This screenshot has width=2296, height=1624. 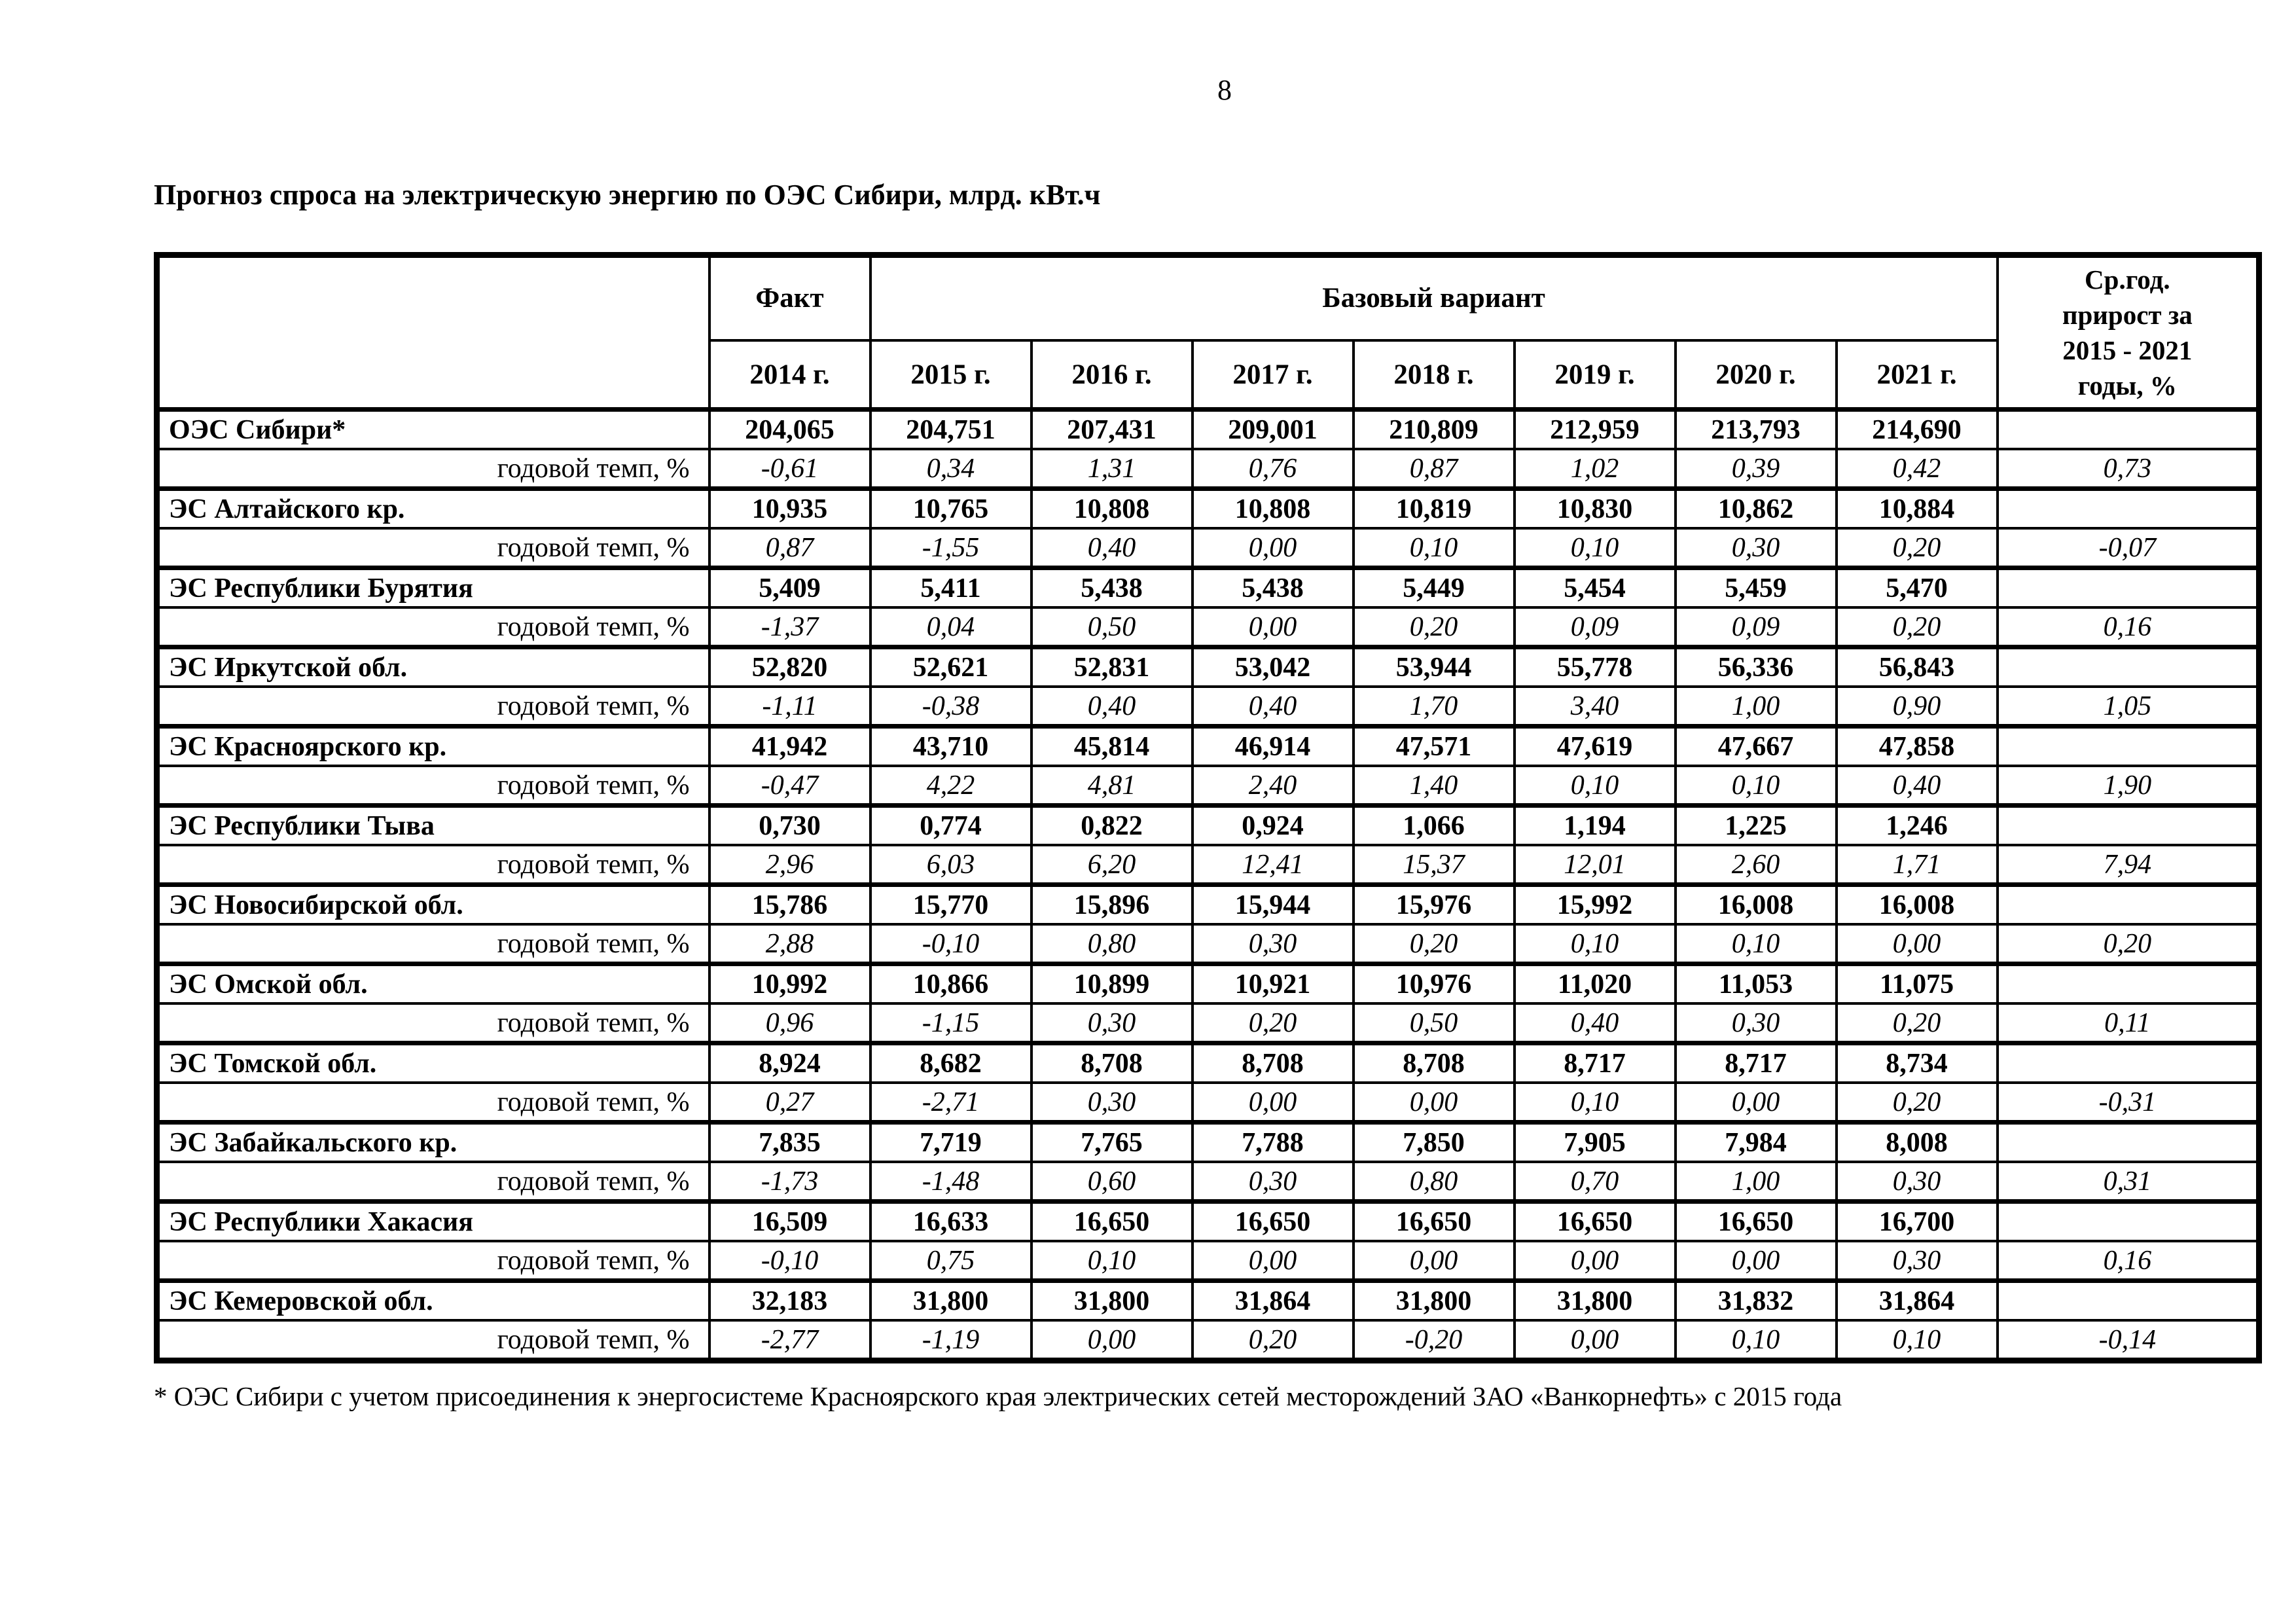 What do you see at coordinates (1434, 904) in the screenshot?
I see `value-cell: 15,976` at bounding box center [1434, 904].